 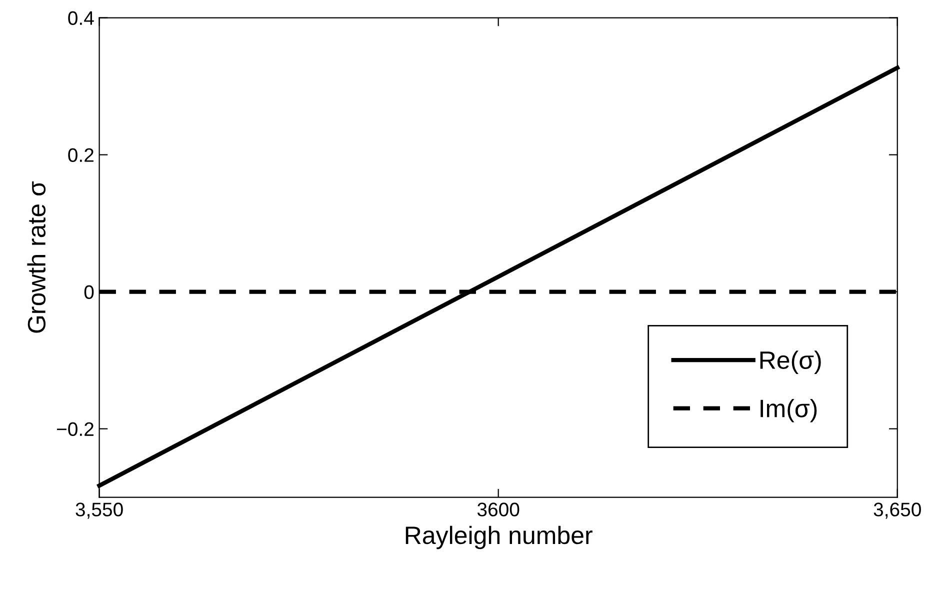 I want to click on y-axis-title: Growth rate σ, so click(x=36, y=257).